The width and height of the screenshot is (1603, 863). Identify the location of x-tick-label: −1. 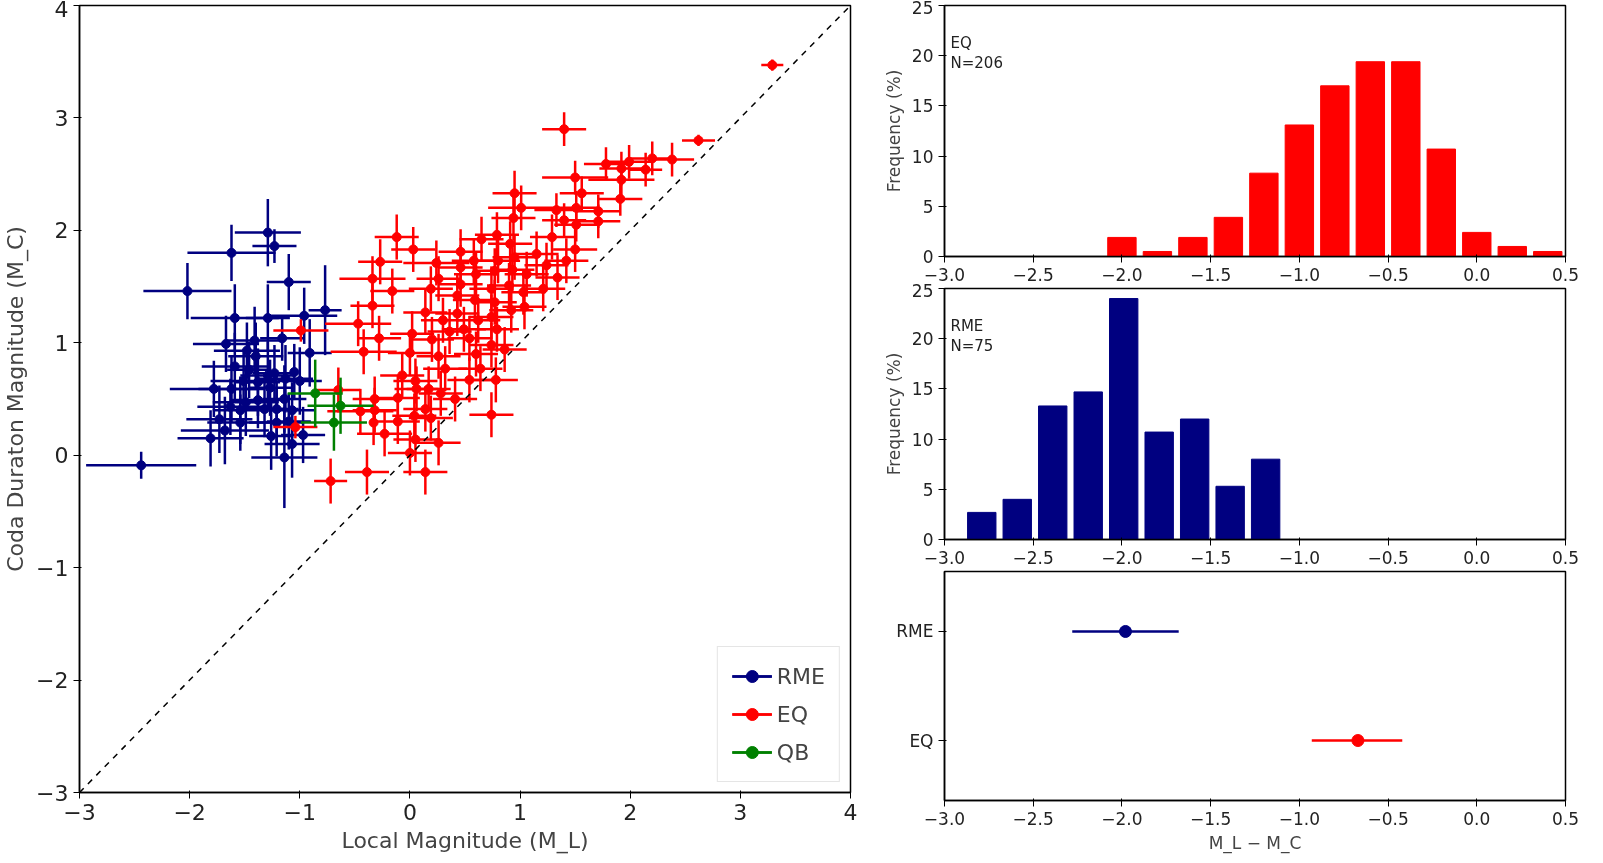
(300, 812).